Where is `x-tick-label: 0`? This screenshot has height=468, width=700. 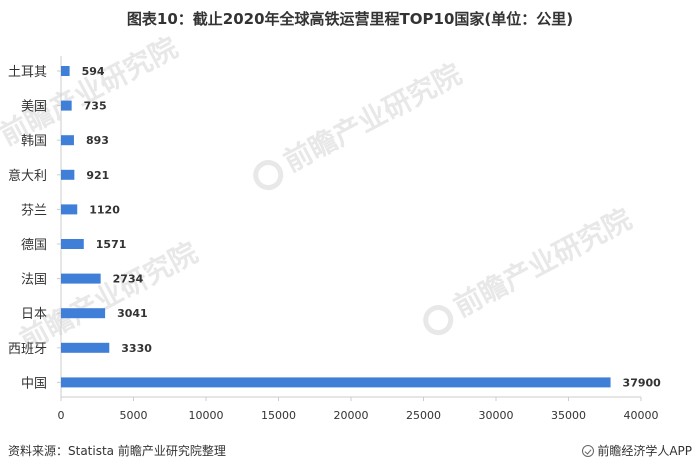
x-tick-label: 0 is located at coordinates (61, 415).